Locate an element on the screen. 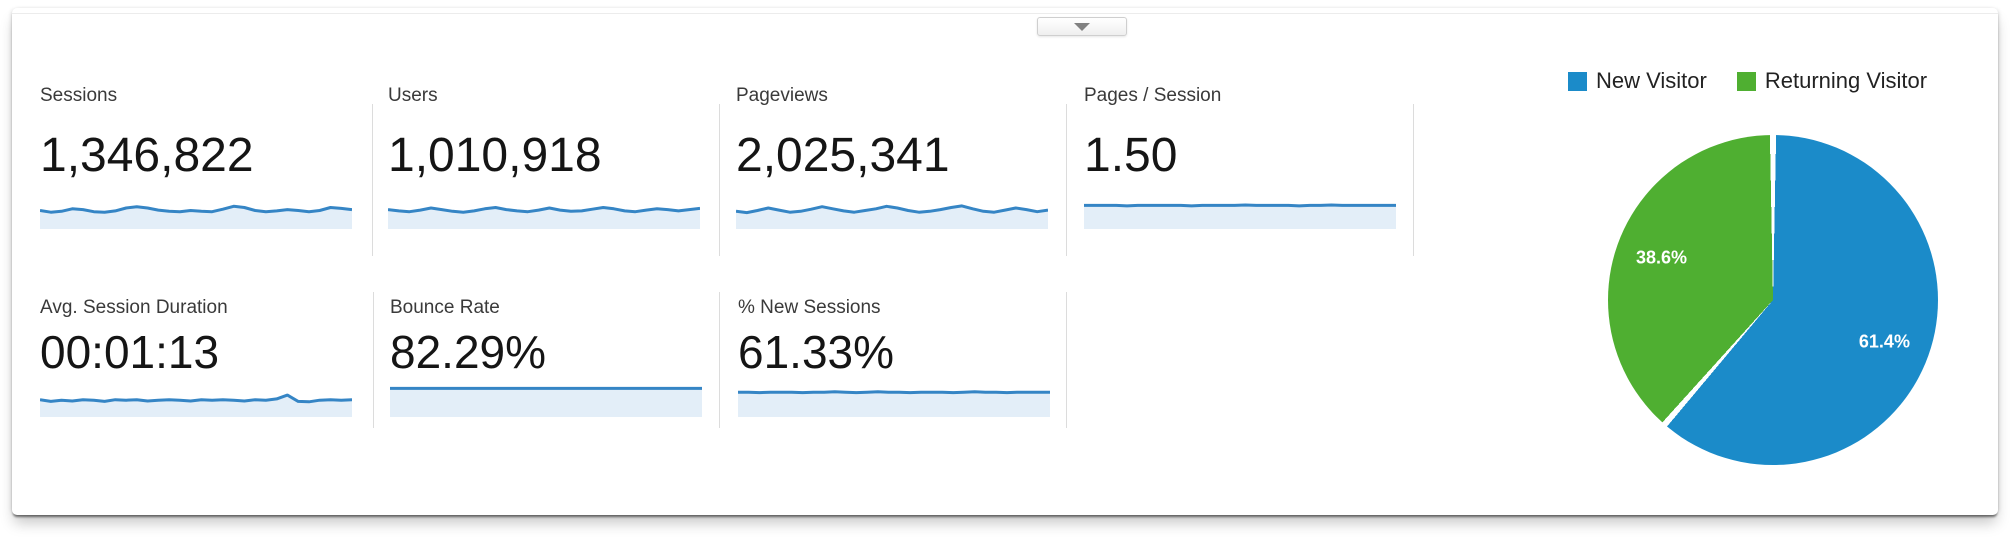 The height and width of the screenshot is (556, 2012). collapse-widget-button is located at coordinates (1082, 26).